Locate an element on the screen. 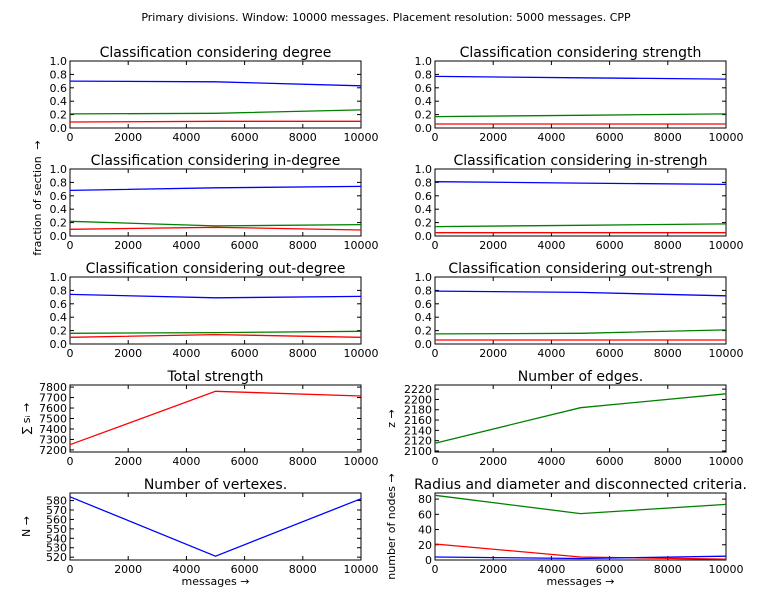 This screenshot has width=772, height=612. y-tick-label: 40 is located at coordinates (425, 530).